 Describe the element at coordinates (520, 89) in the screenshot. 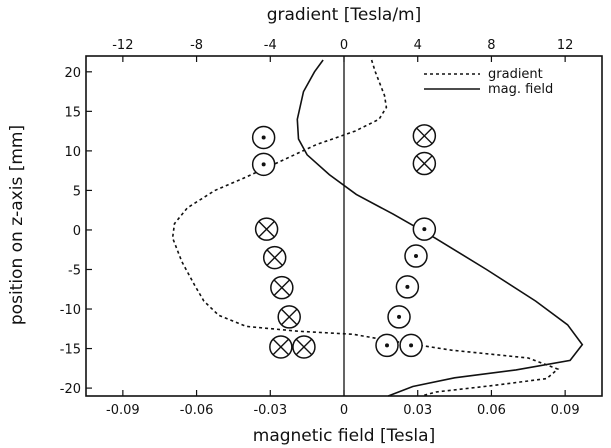

I see `legend-field-label: mag. field` at that location.